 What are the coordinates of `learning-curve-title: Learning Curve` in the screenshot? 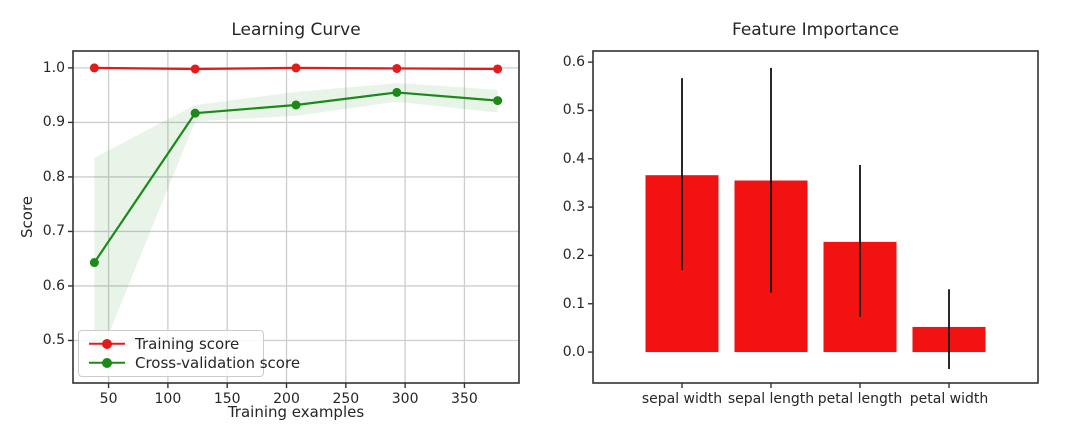 It's located at (296, 30).